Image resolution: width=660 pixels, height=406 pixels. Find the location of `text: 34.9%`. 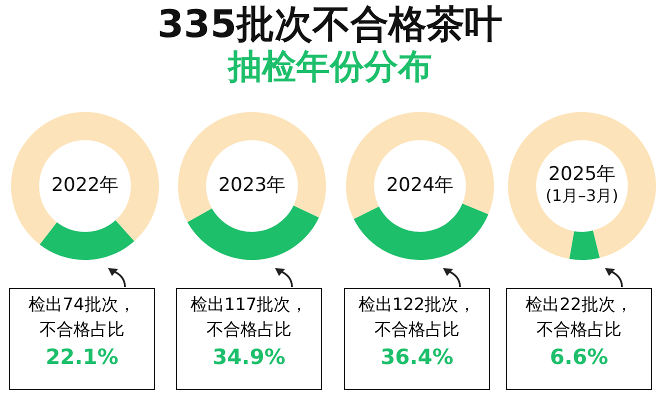

text: 34.9% is located at coordinates (249, 357).